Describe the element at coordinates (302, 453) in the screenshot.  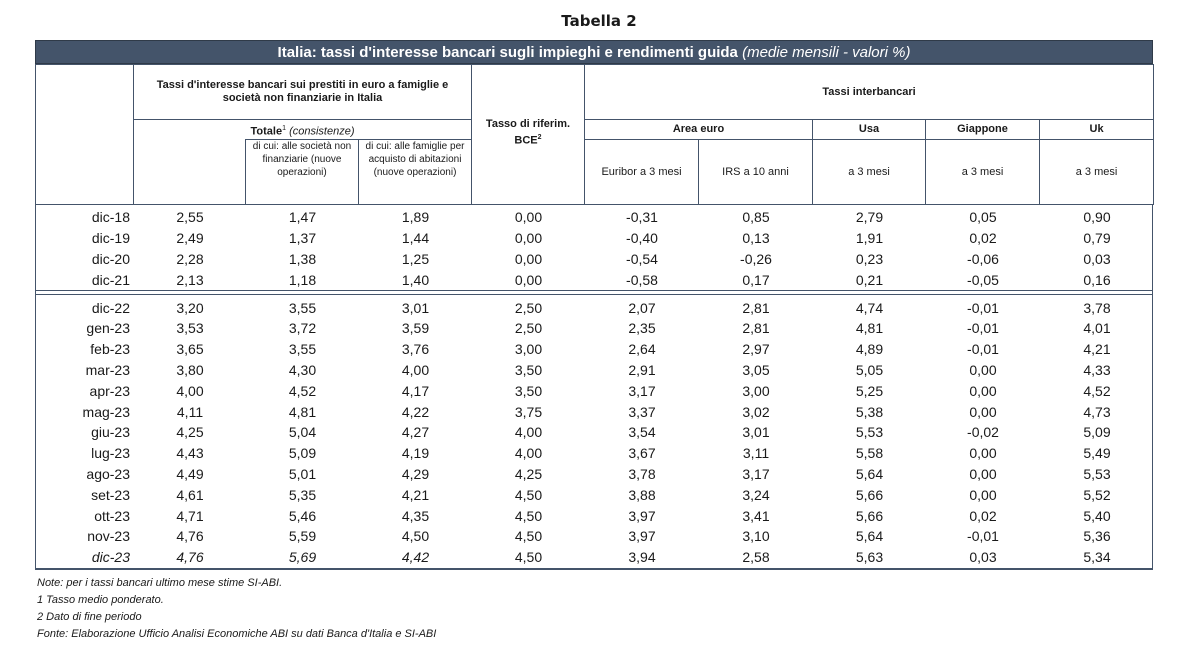
I see `table-cell: 5,09` at that location.